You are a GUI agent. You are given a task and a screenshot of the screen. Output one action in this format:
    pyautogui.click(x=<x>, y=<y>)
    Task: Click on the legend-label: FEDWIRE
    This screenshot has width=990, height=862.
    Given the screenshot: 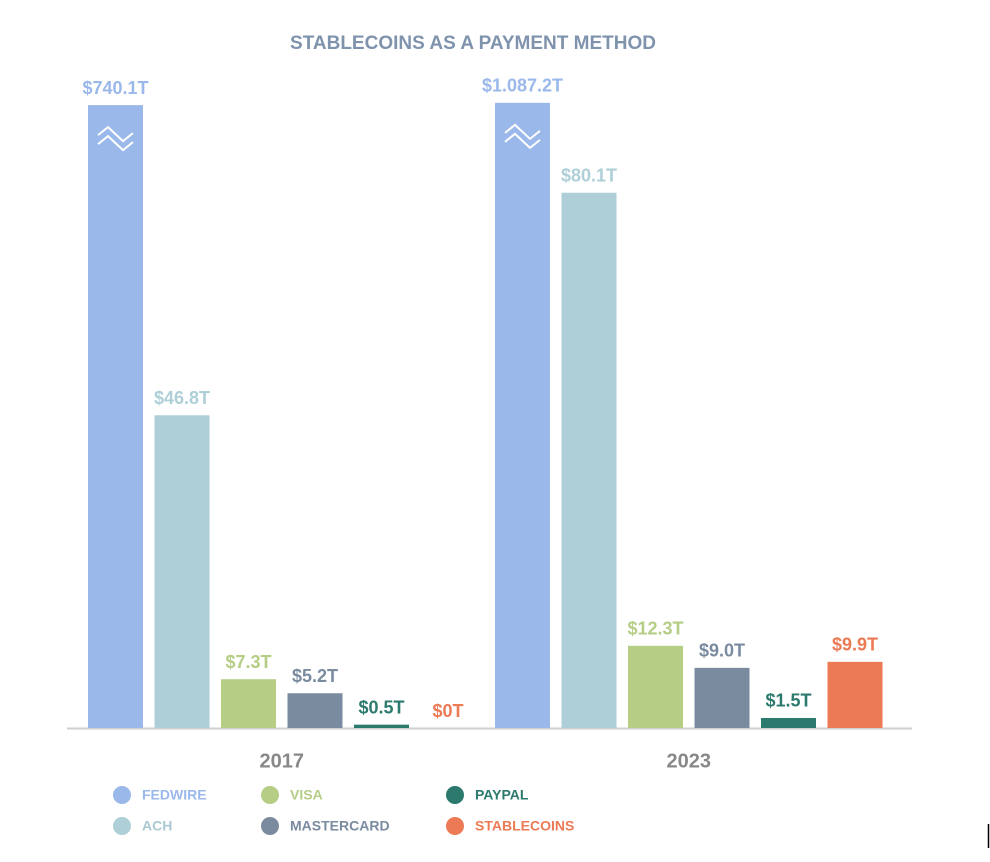 What is the action you would take?
    pyautogui.click(x=174, y=795)
    